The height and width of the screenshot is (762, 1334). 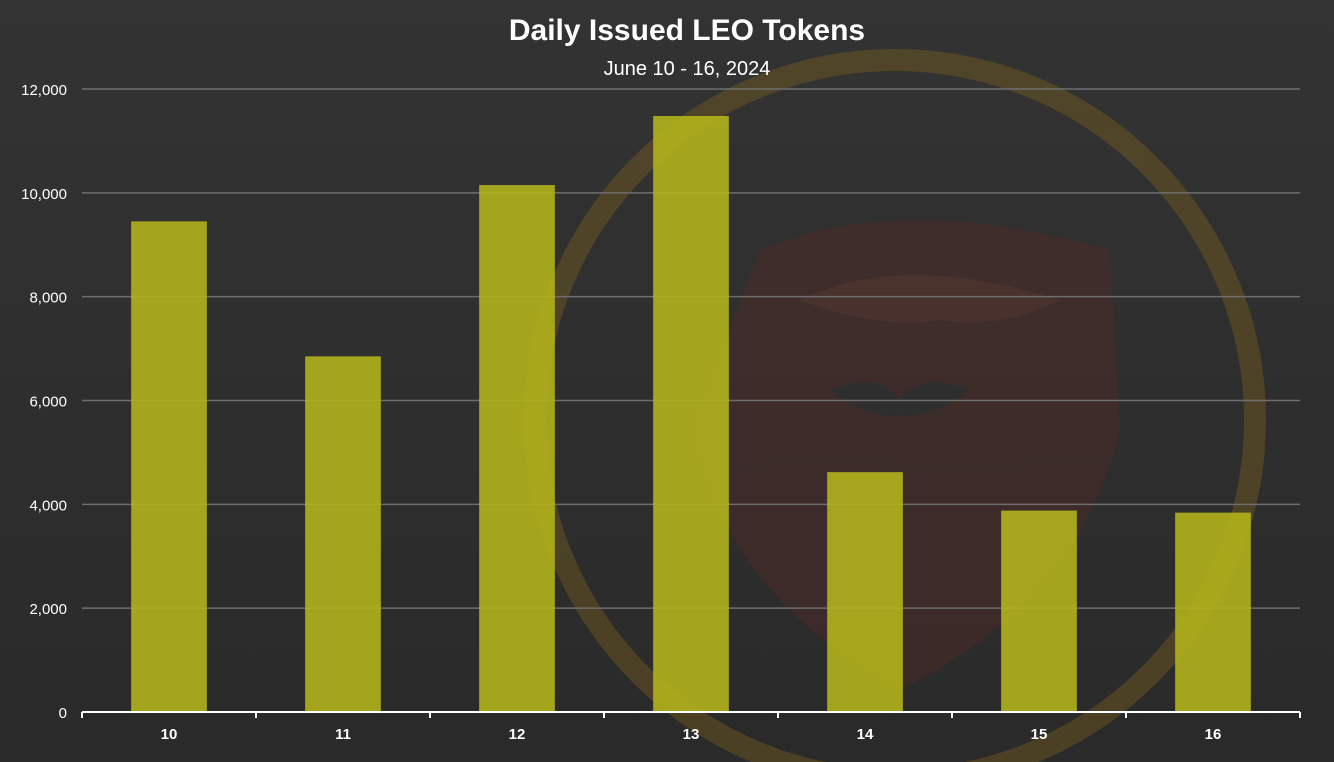 What do you see at coordinates (343, 734) in the screenshot?
I see `x-tick-label: 11` at bounding box center [343, 734].